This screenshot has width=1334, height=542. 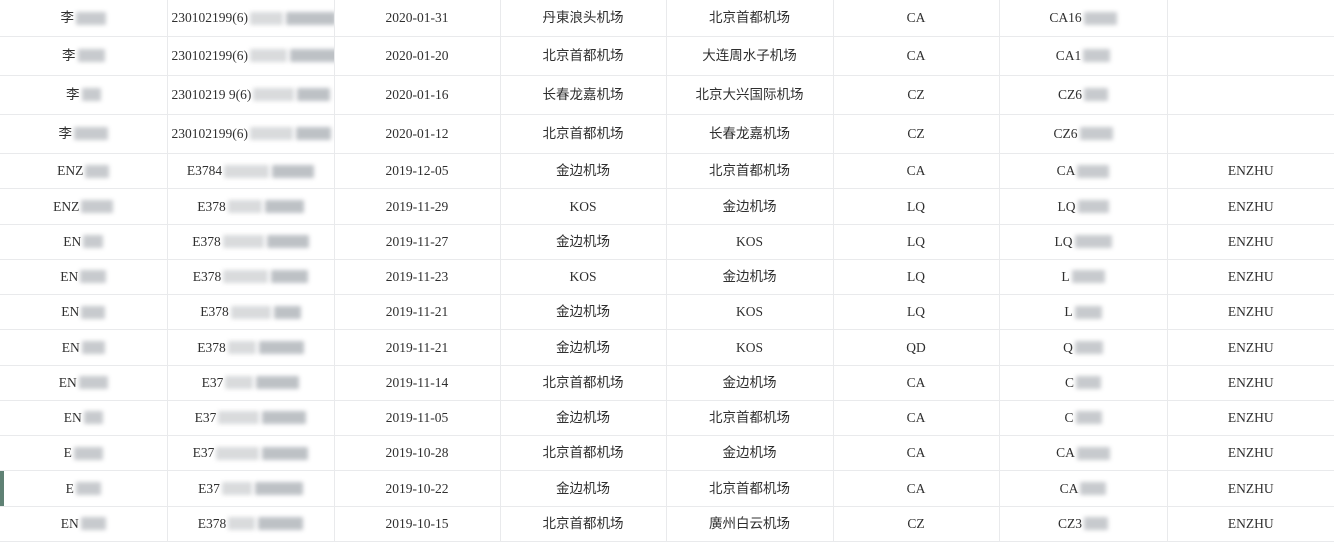 I want to click on cell-airline: LQ, so click(x=916, y=312).